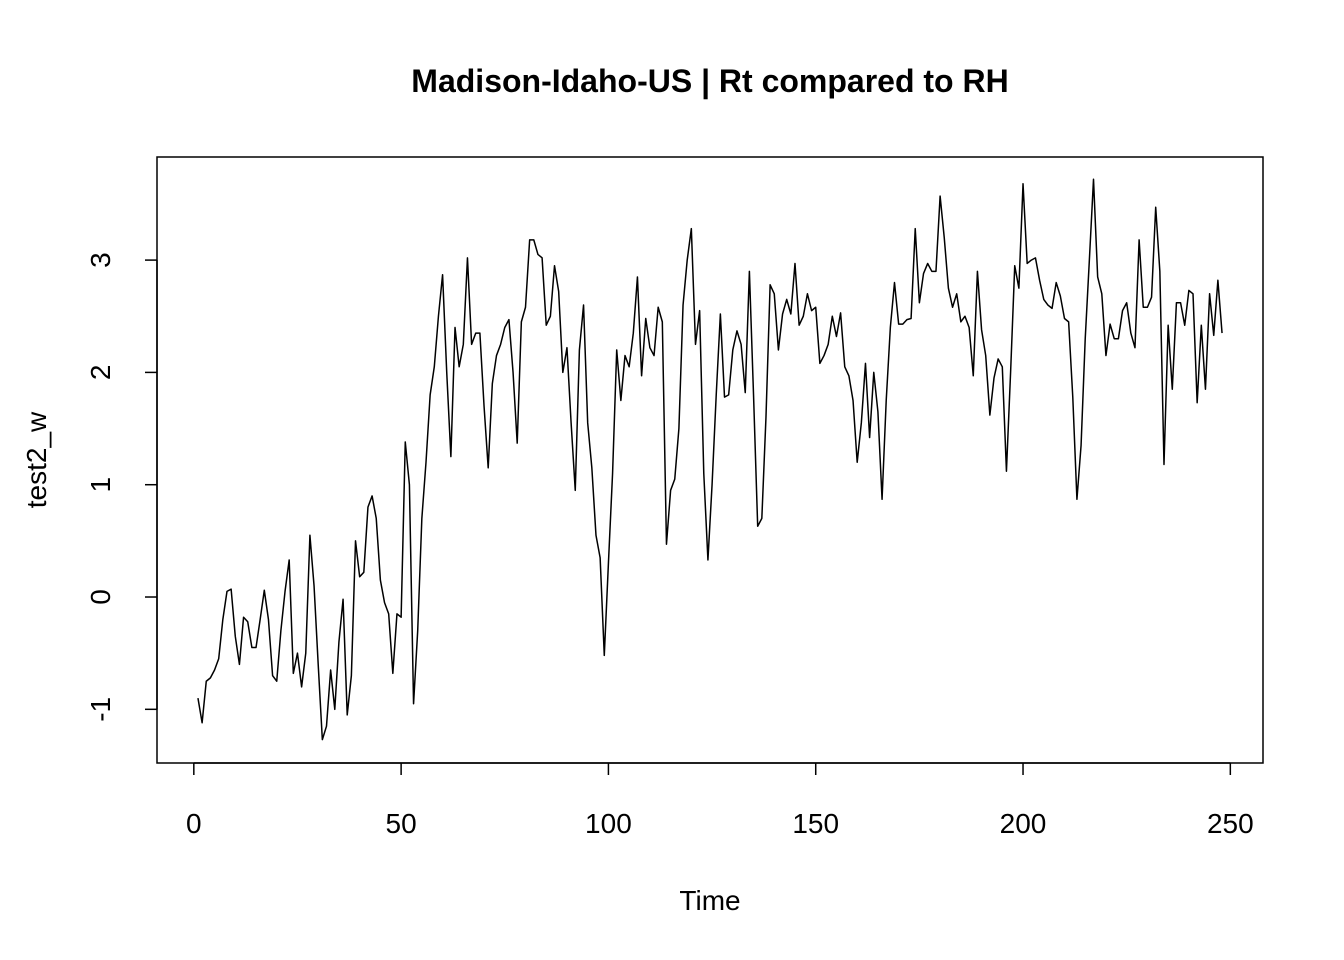 This screenshot has height=960, width=1344. I want to click on x-tick-label: 250, so click(1230, 823).